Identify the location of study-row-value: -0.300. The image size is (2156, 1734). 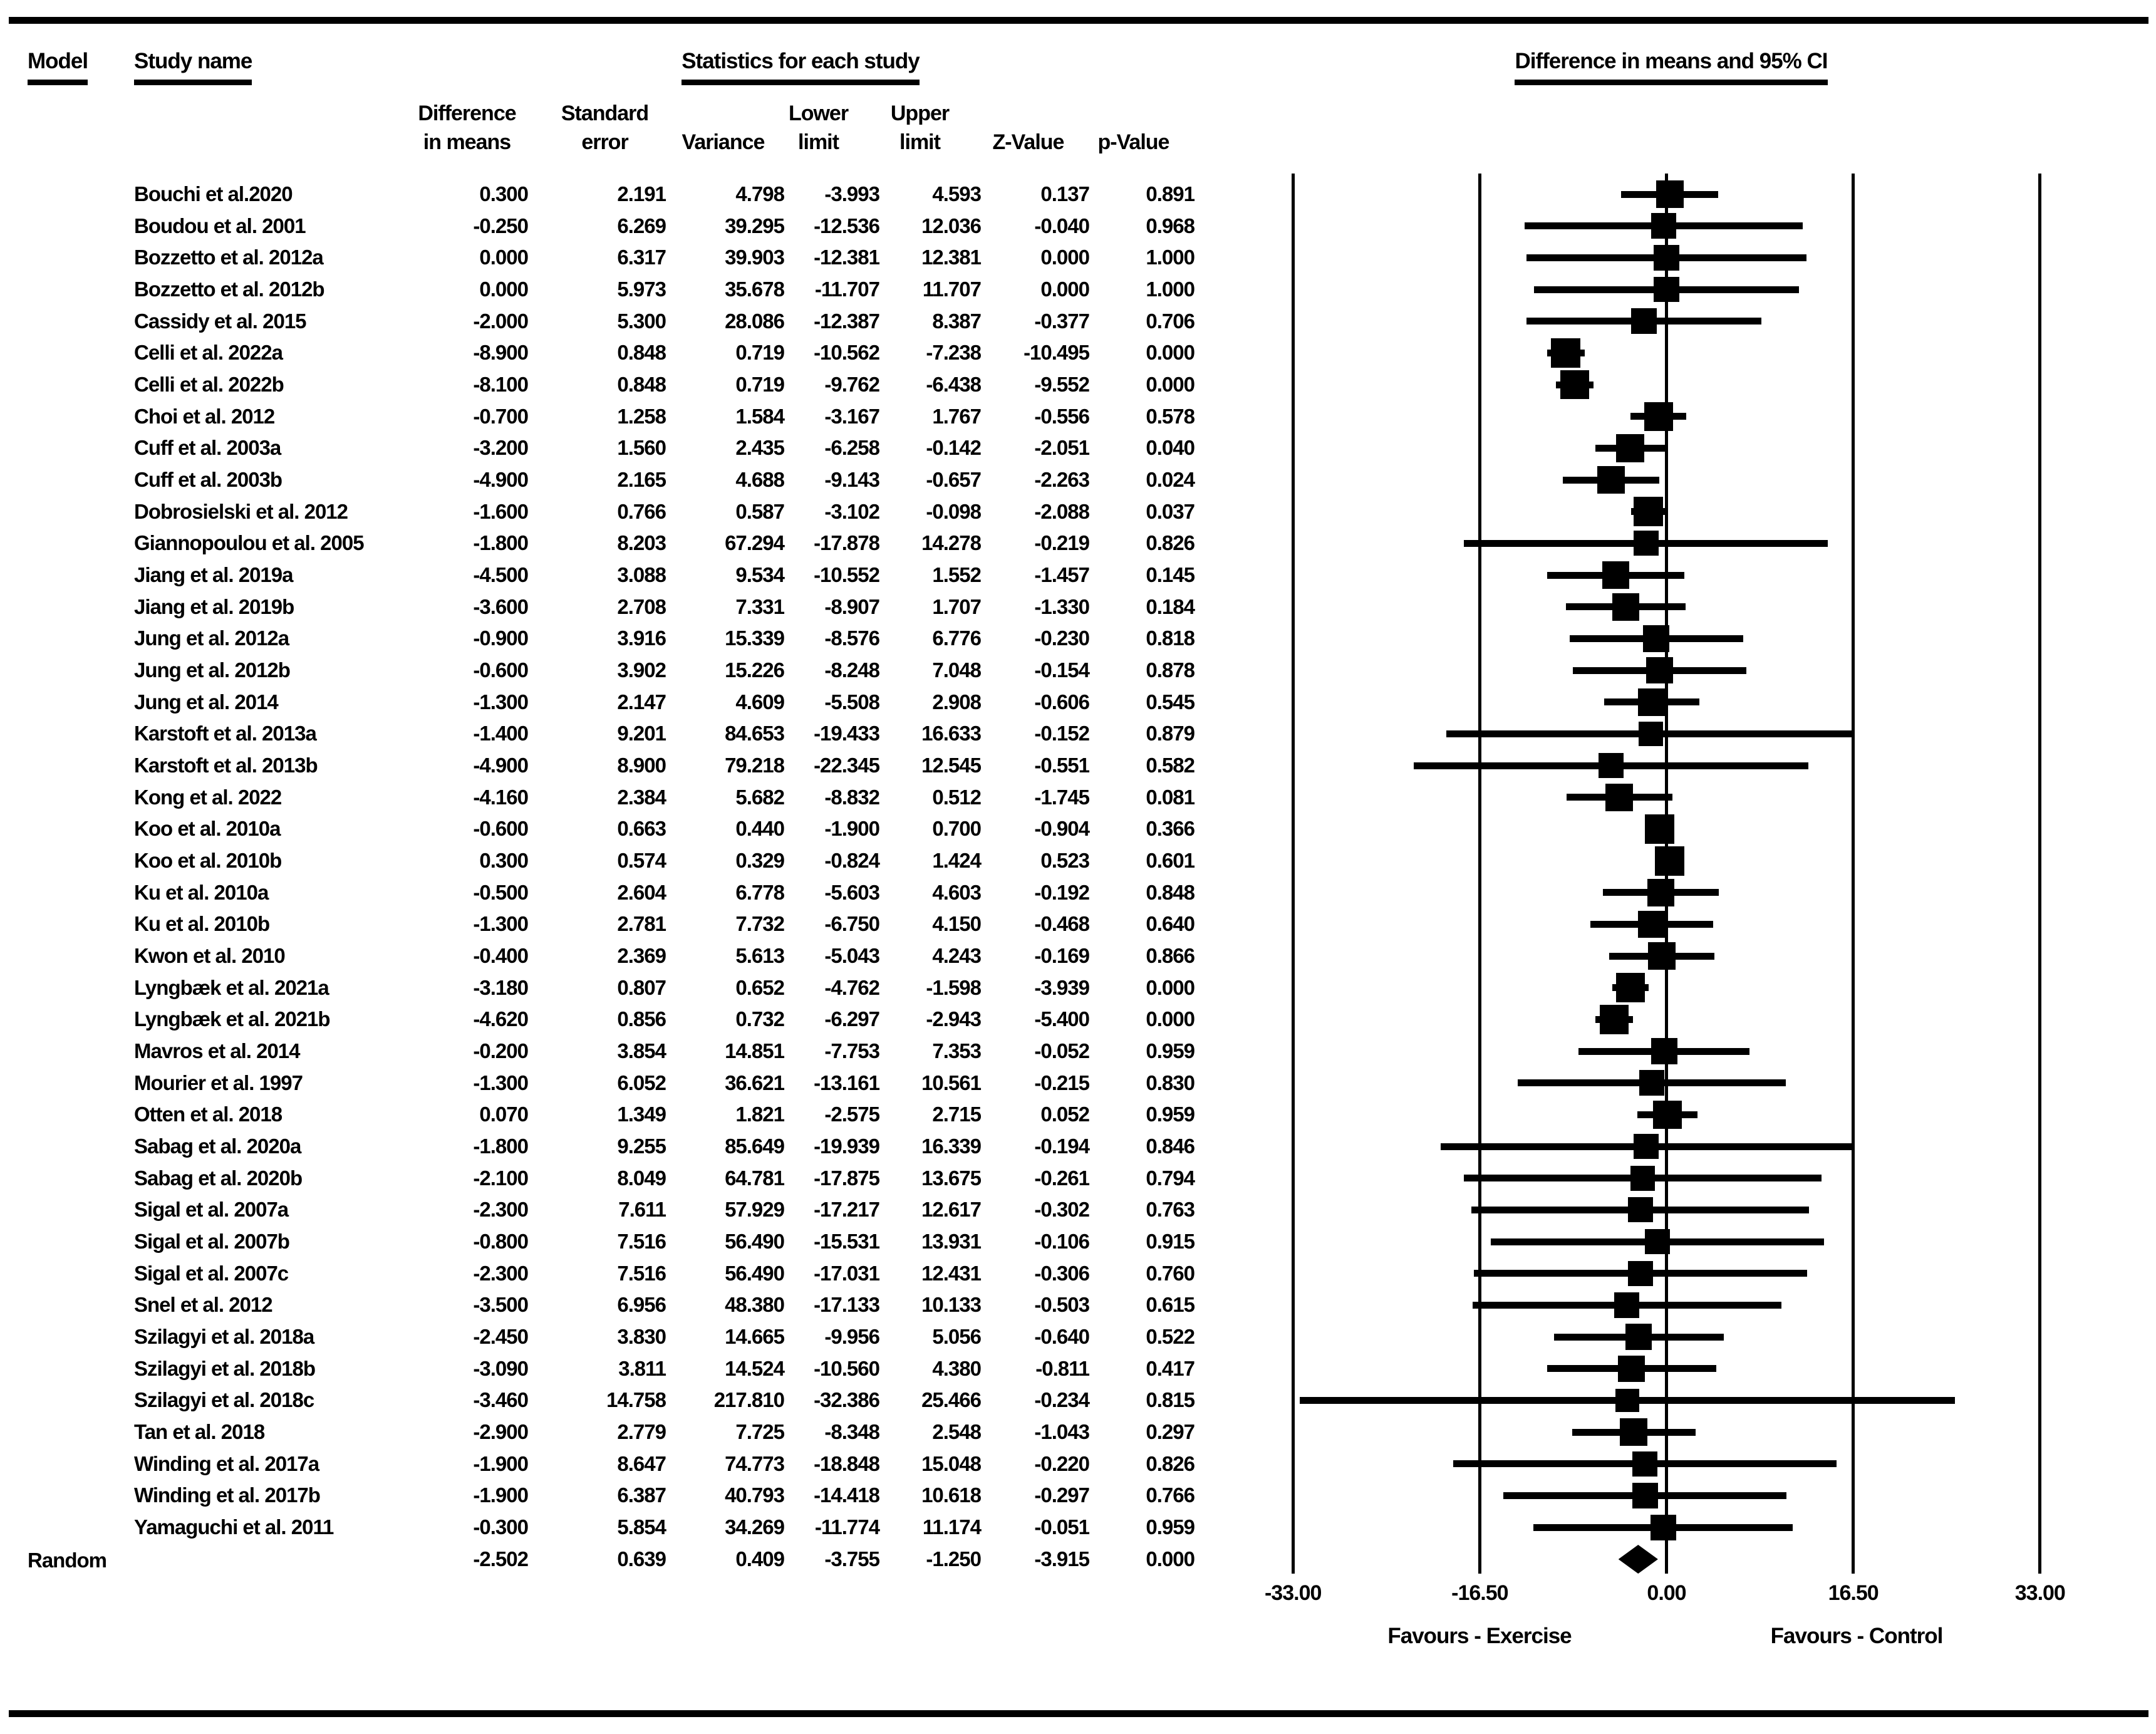
(501, 1527).